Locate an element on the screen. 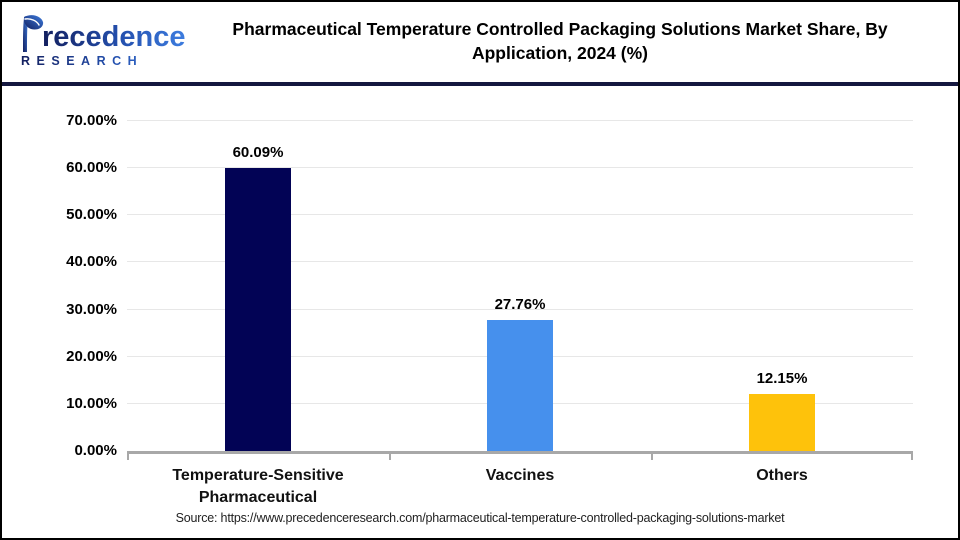 The height and width of the screenshot is (540, 960). y-axis-label: 60.00% is located at coordinates (91, 168).